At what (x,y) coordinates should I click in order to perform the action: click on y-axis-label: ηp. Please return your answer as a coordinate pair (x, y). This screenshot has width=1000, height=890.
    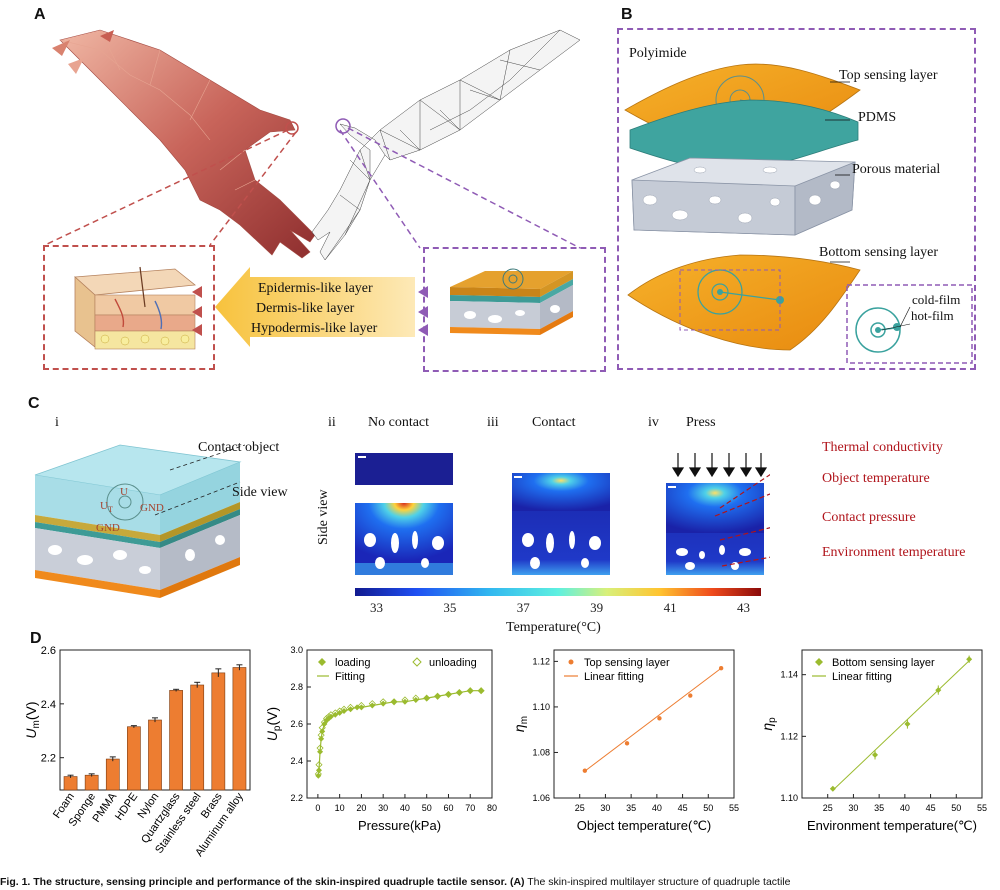
    Looking at the image, I should click on (768, 724).